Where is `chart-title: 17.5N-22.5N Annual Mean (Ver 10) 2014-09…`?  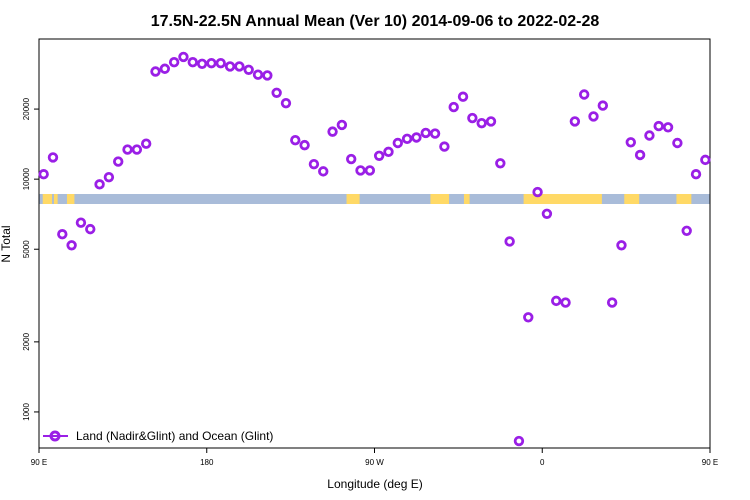
chart-title: 17.5N-22.5N Annual Mean (Ver 10) 2014-09… is located at coordinates (375, 21).